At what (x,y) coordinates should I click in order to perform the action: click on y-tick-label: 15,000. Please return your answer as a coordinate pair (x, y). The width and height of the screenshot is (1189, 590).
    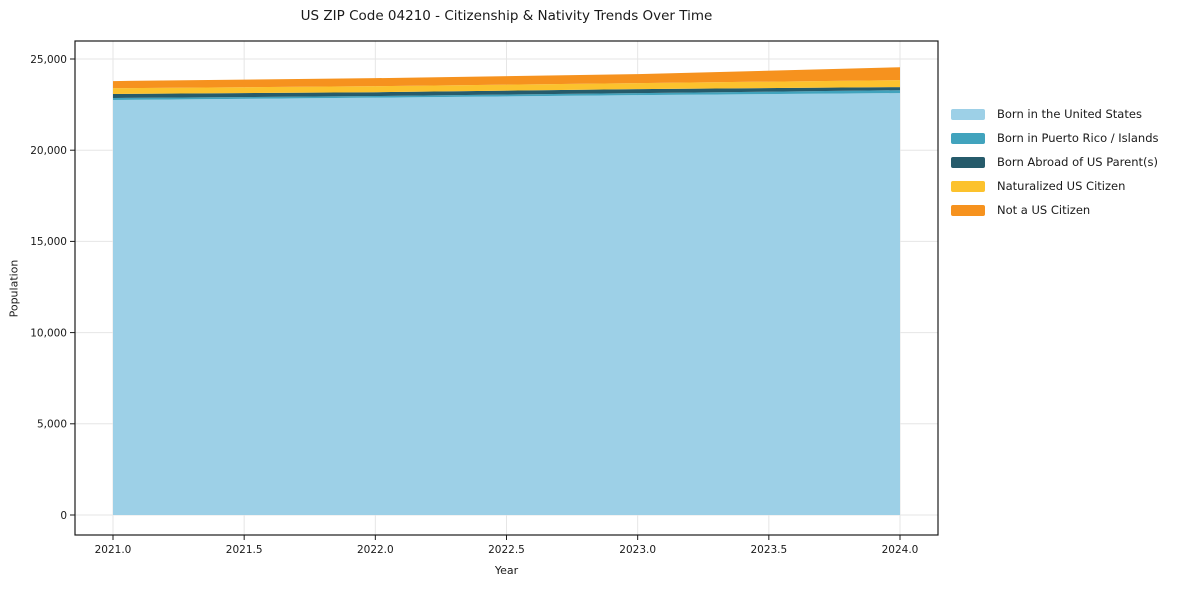
    Looking at the image, I should click on (48, 242).